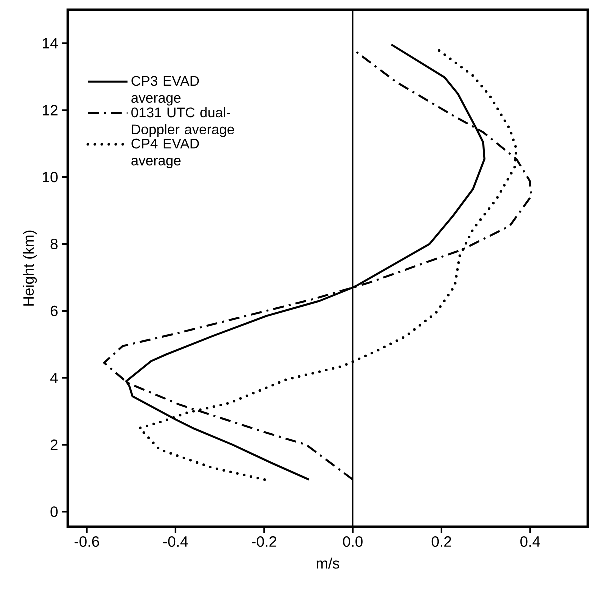 Image resolution: width=590 pixels, height=589 pixels. What do you see at coordinates (166, 153) in the screenshot?
I see `legend-label: CP4 EVAD average` at bounding box center [166, 153].